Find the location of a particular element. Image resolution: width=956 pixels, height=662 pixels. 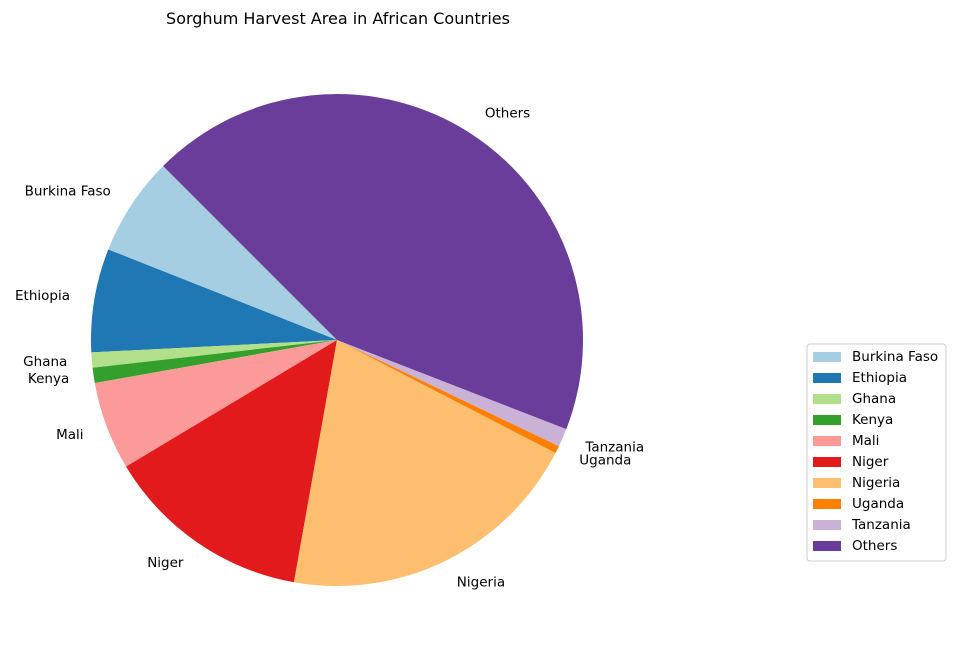

legend-swatch-mali is located at coordinates (827, 441).